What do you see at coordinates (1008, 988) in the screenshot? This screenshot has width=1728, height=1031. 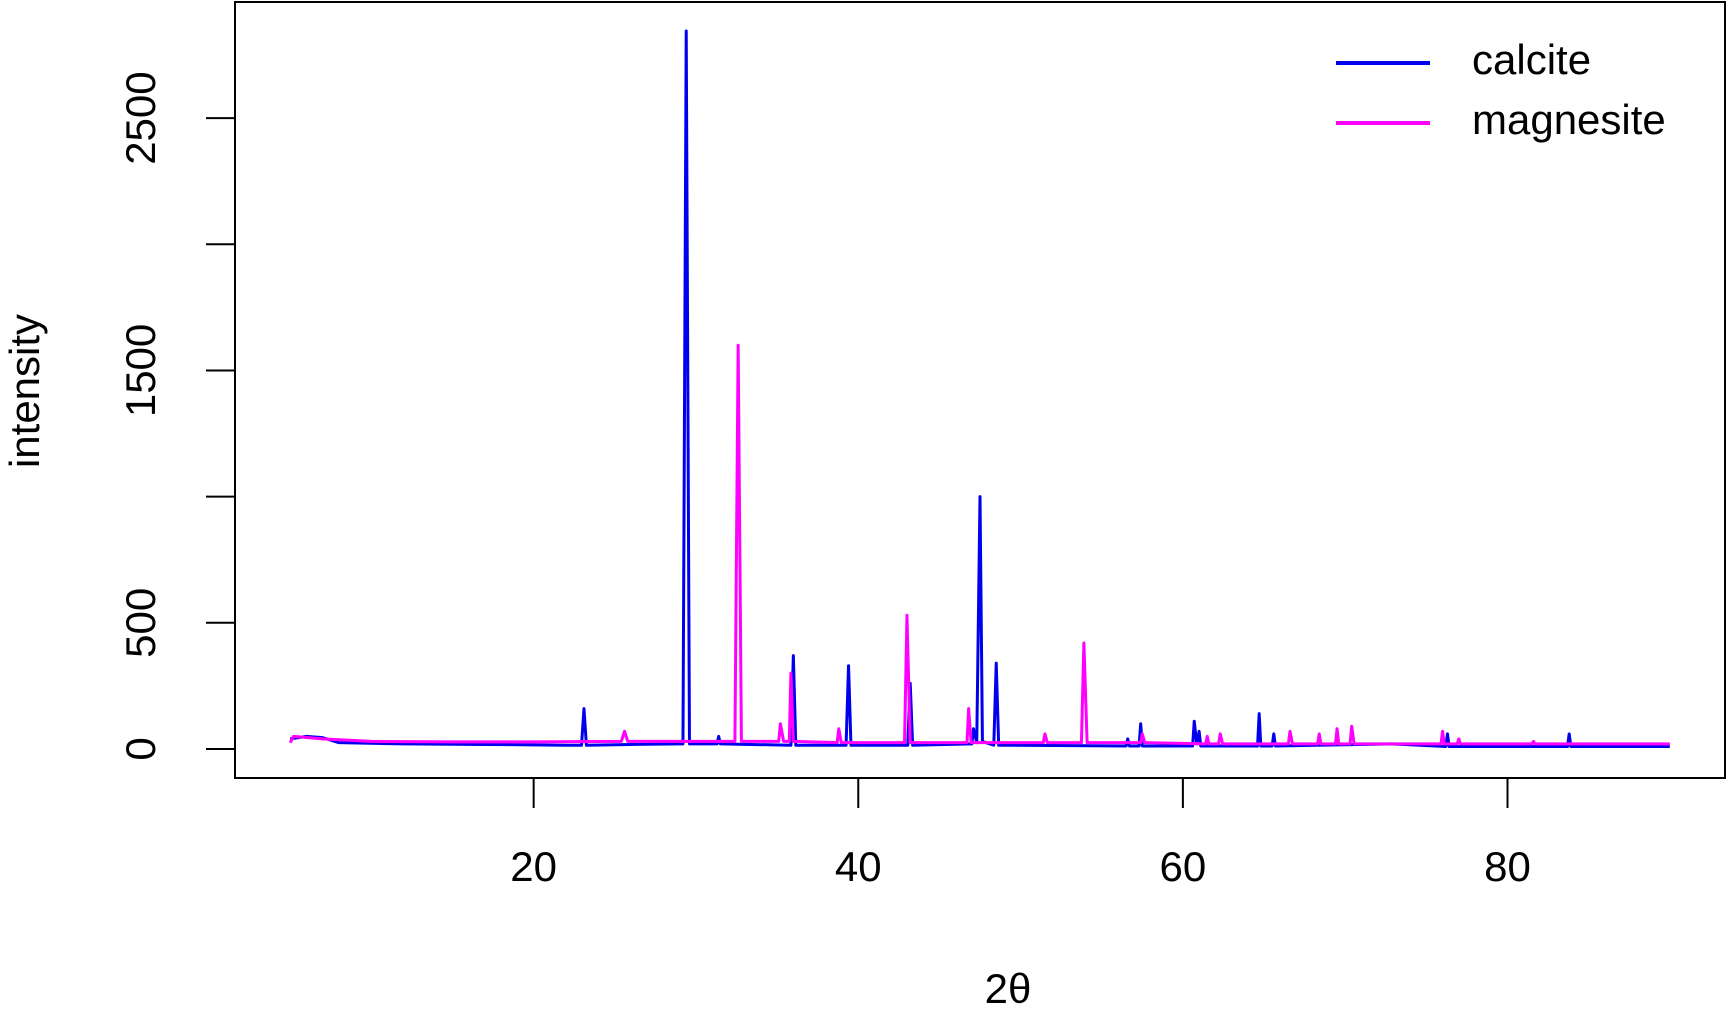 I see `x-axis-title: 2θ` at bounding box center [1008, 988].